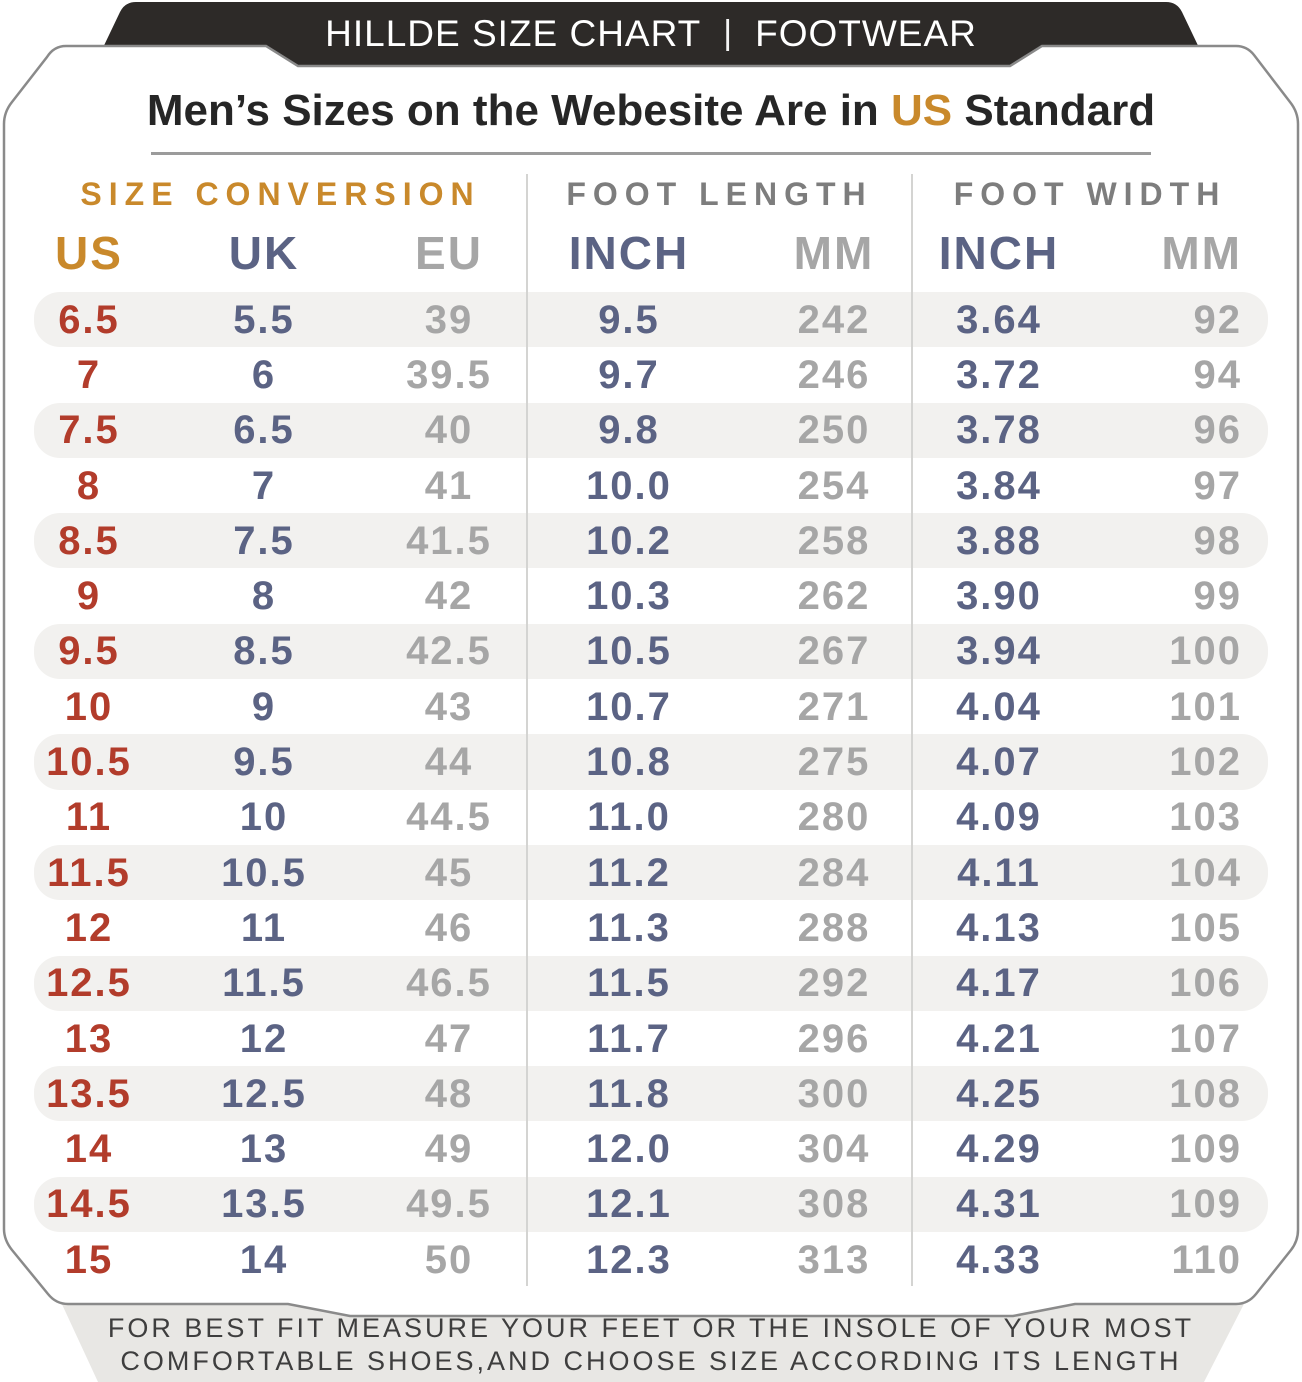  Describe the element at coordinates (449, 817) in the screenshot. I see `cell-eu-size: 44.5` at that location.